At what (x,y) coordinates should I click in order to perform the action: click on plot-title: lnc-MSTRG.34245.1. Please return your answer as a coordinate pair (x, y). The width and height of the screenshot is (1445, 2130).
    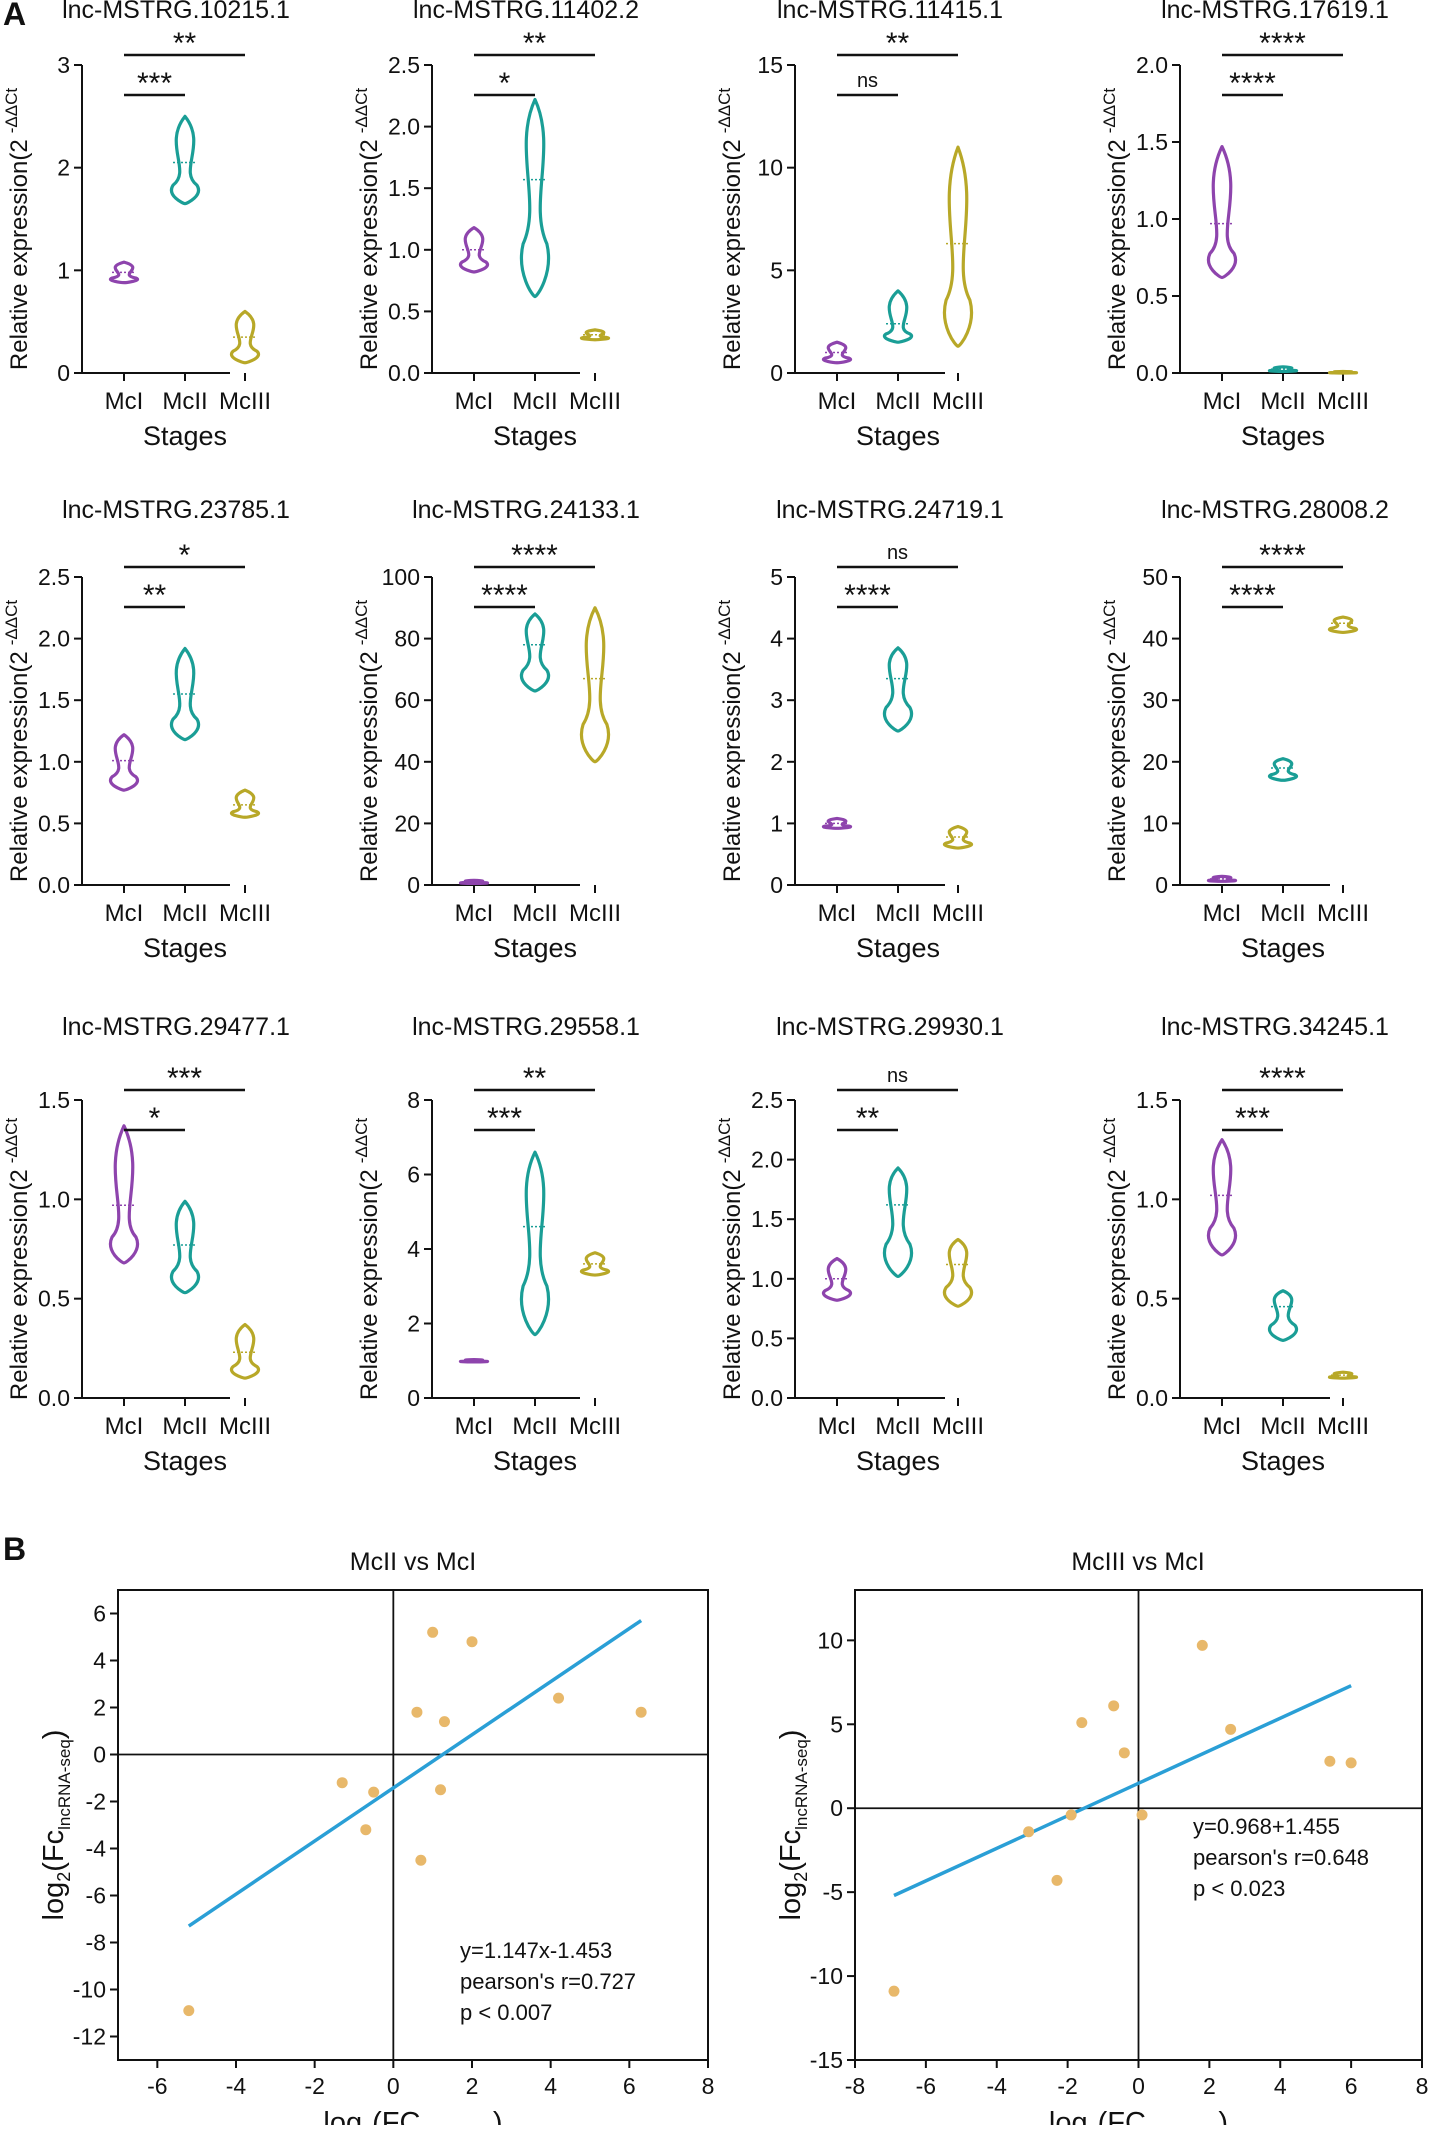
    Looking at the image, I should click on (1275, 1027).